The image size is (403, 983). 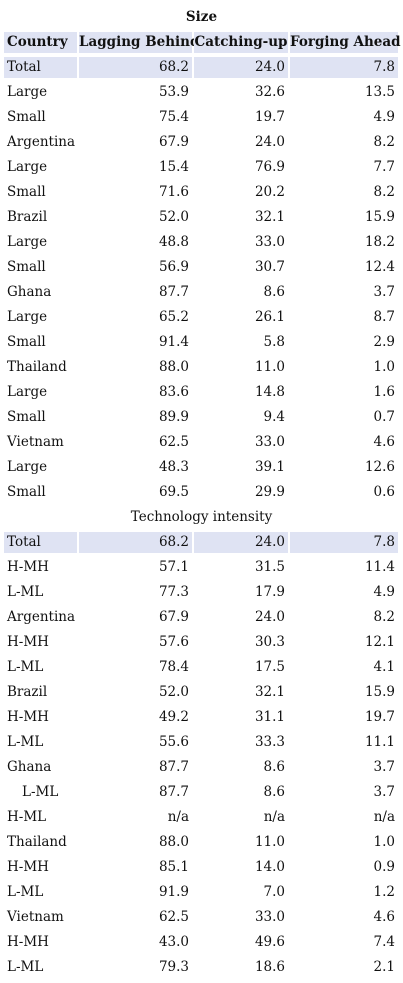 What do you see at coordinates (379, 567) in the screenshot?
I see `forging-ahead-value: 11.4` at bounding box center [379, 567].